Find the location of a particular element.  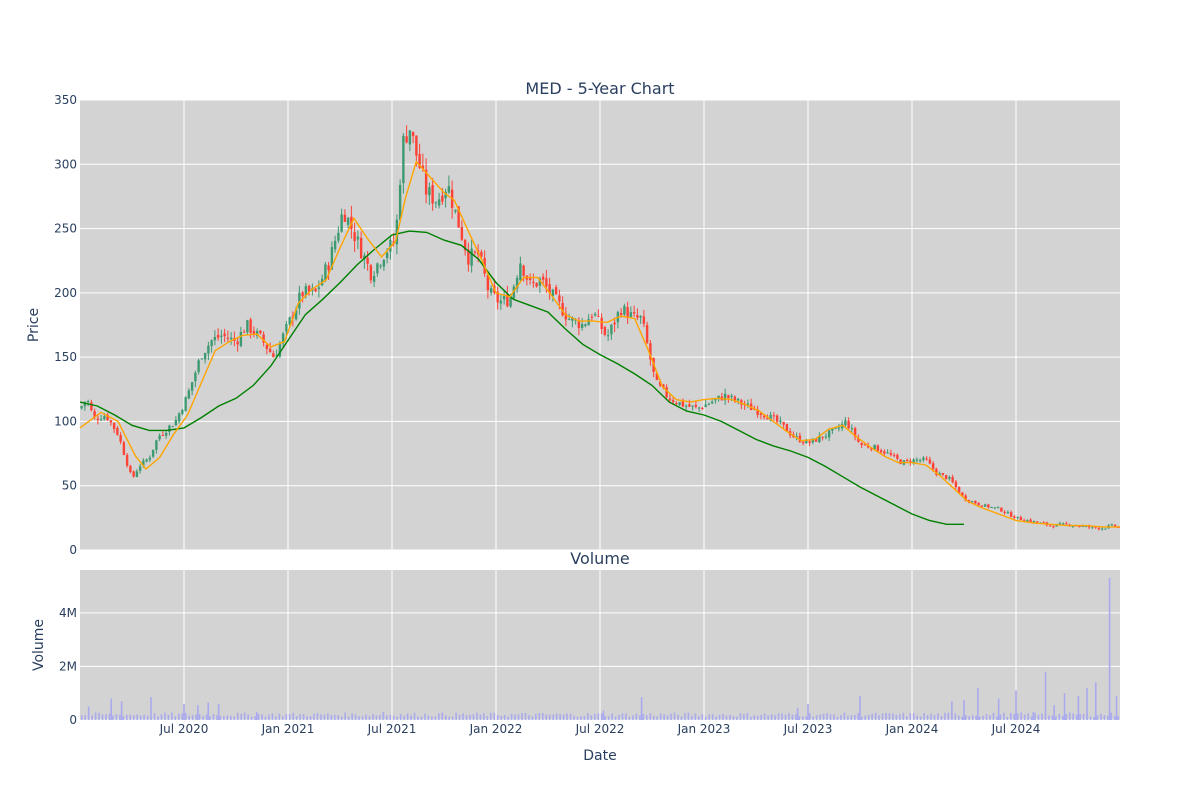

price-y-tick-label: 350 is located at coordinates (65, 100).